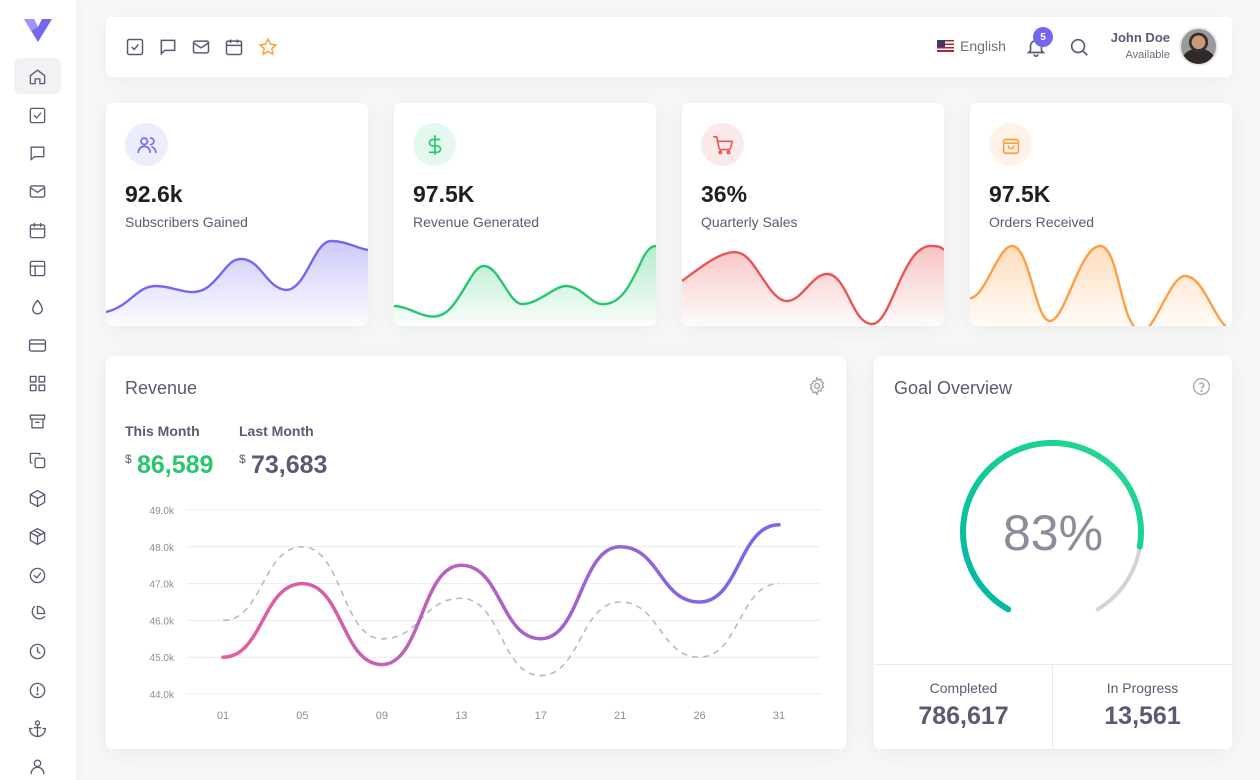 The width and height of the screenshot is (1260, 780). Describe the element at coordinates (620, 716) in the screenshot. I see `x-tick-label: 21` at that location.